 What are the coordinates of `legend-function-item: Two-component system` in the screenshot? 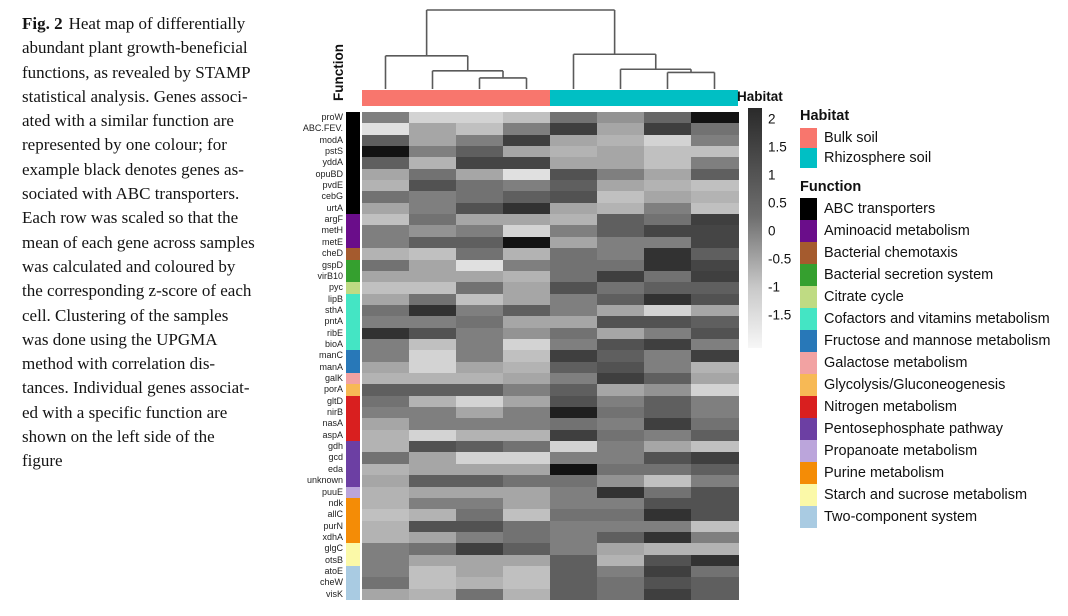 It's located at (888, 517).